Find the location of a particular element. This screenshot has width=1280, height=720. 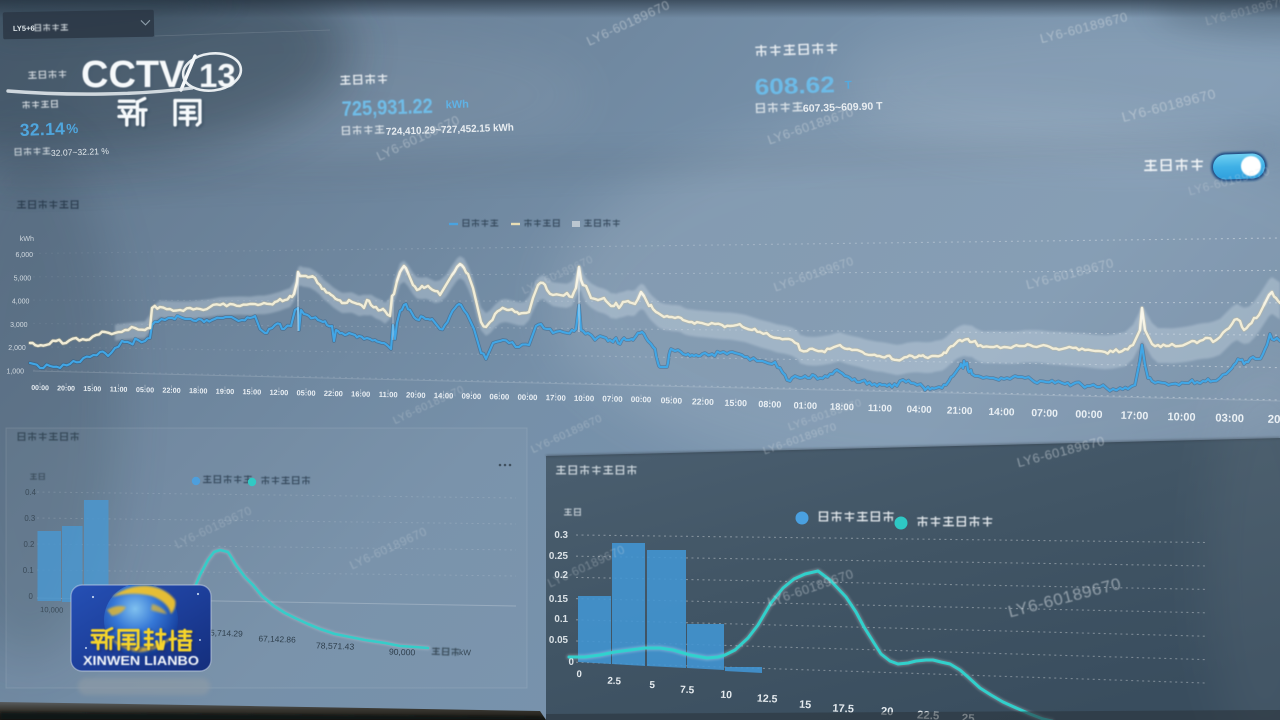

svg-text: 15 is located at coordinates (805, 705).